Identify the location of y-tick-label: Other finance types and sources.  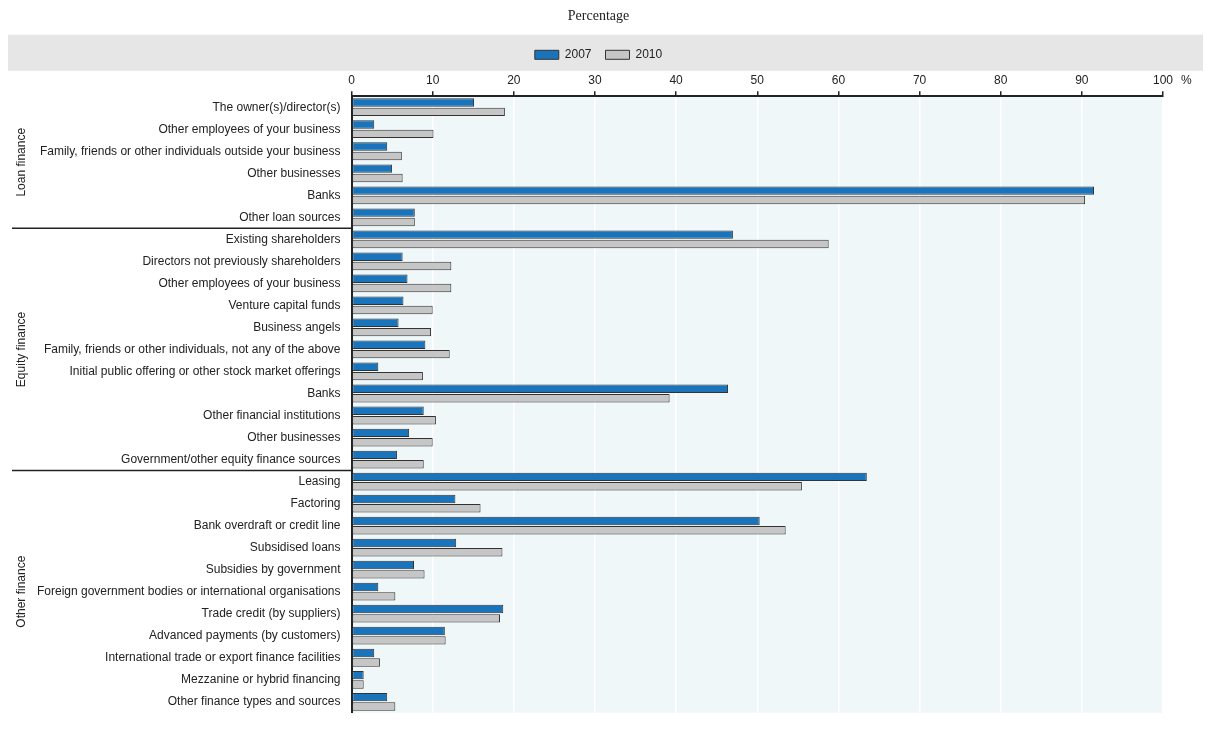
(254, 701).